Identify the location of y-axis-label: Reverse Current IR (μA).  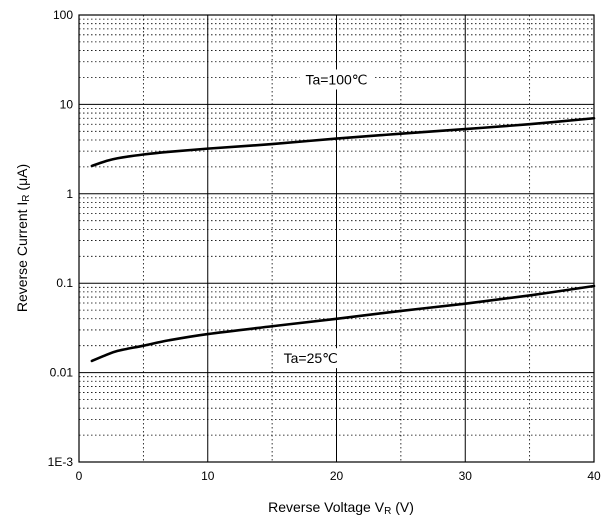
(23, 238).